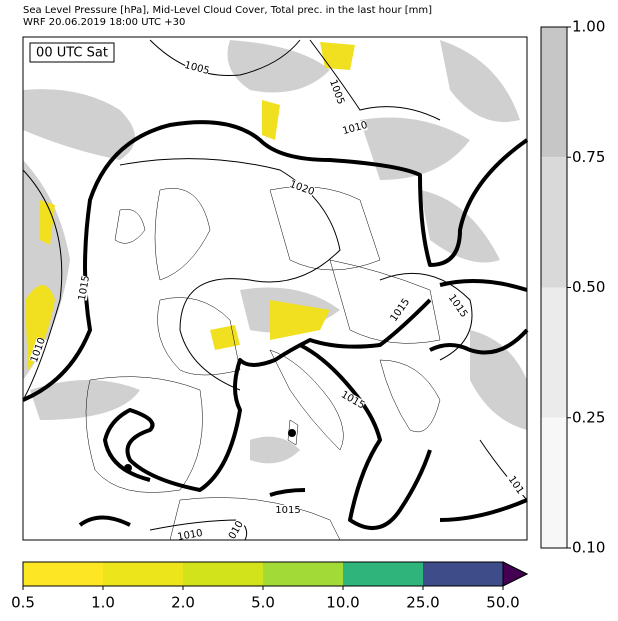 This screenshot has height=621, width=618. Describe the element at coordinates (588, 287) in the screenshot. I see `colorbar-label: 0.50` at that location.